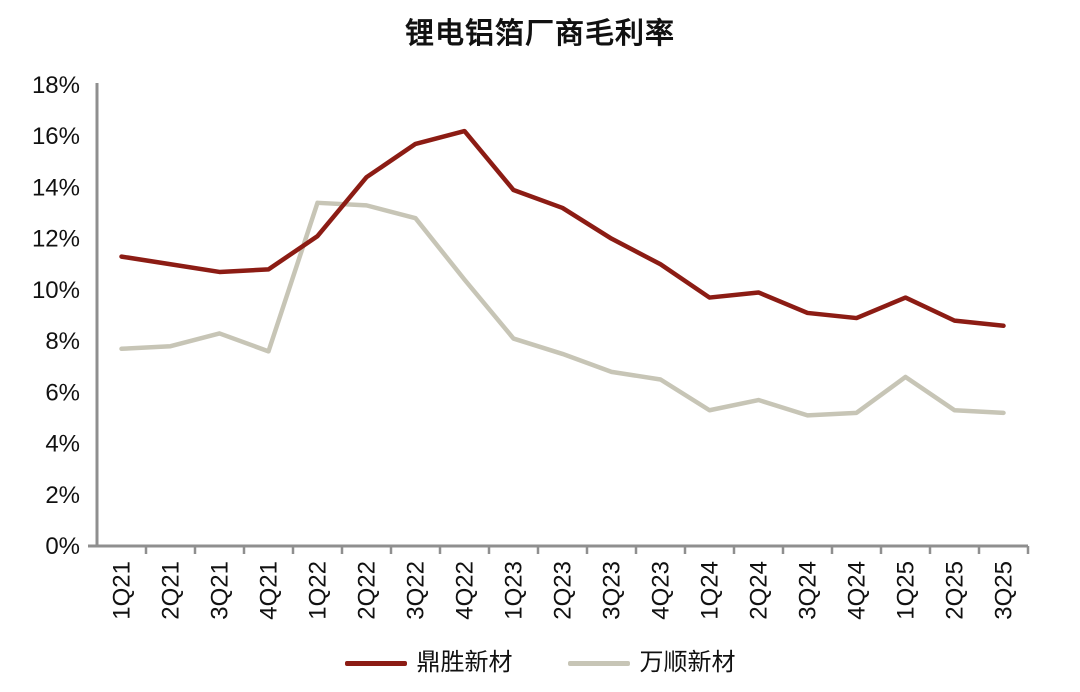  I want to click on x-axis-label: 2Q22, so click(367, 590).